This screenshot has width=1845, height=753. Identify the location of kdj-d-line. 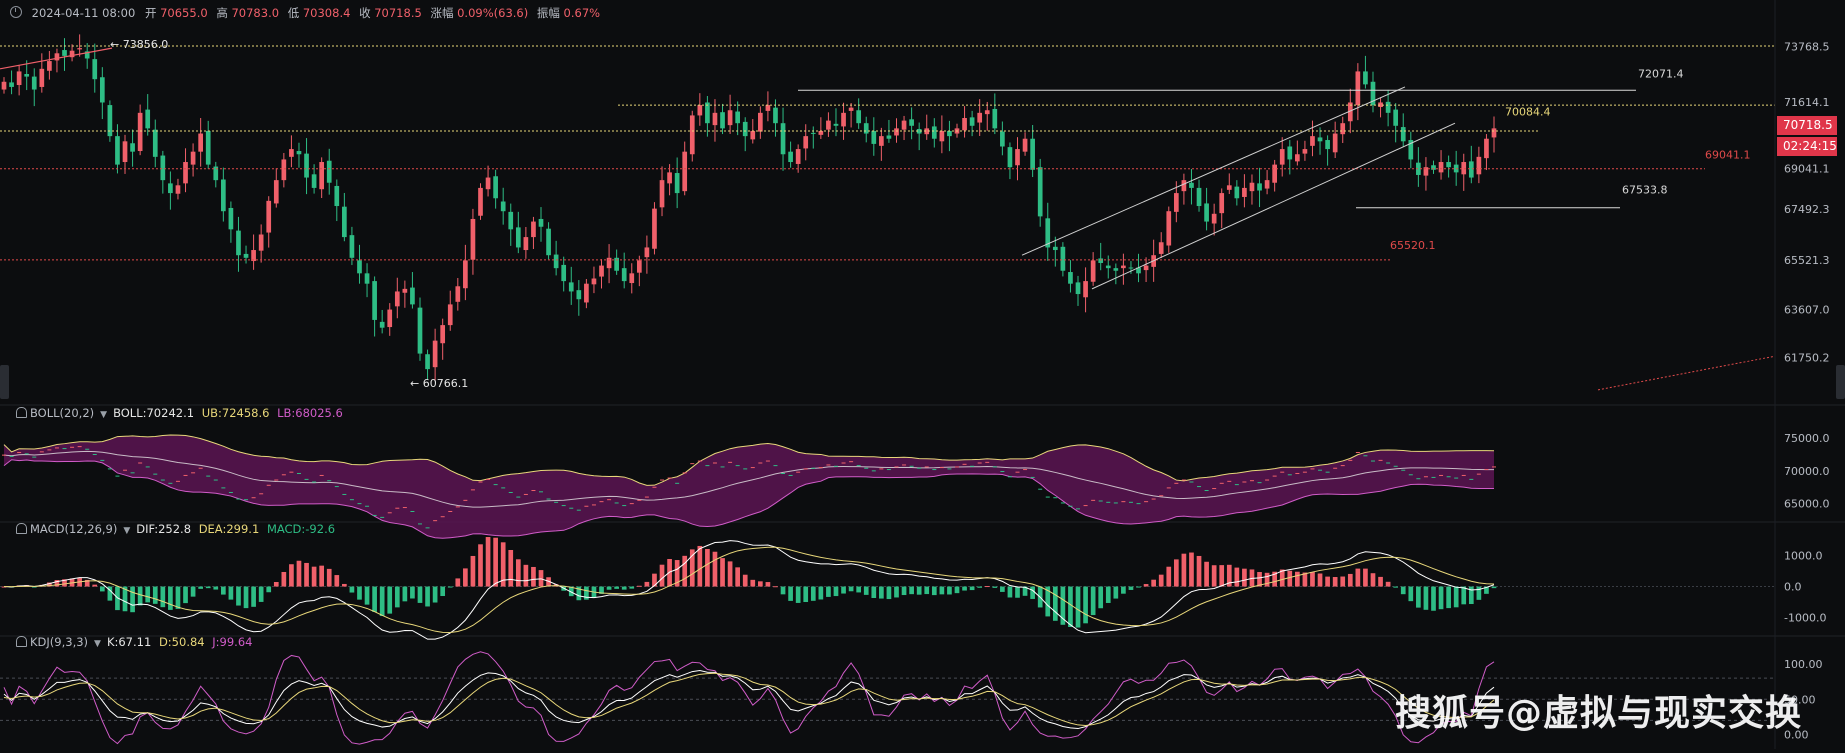
(749, 699).